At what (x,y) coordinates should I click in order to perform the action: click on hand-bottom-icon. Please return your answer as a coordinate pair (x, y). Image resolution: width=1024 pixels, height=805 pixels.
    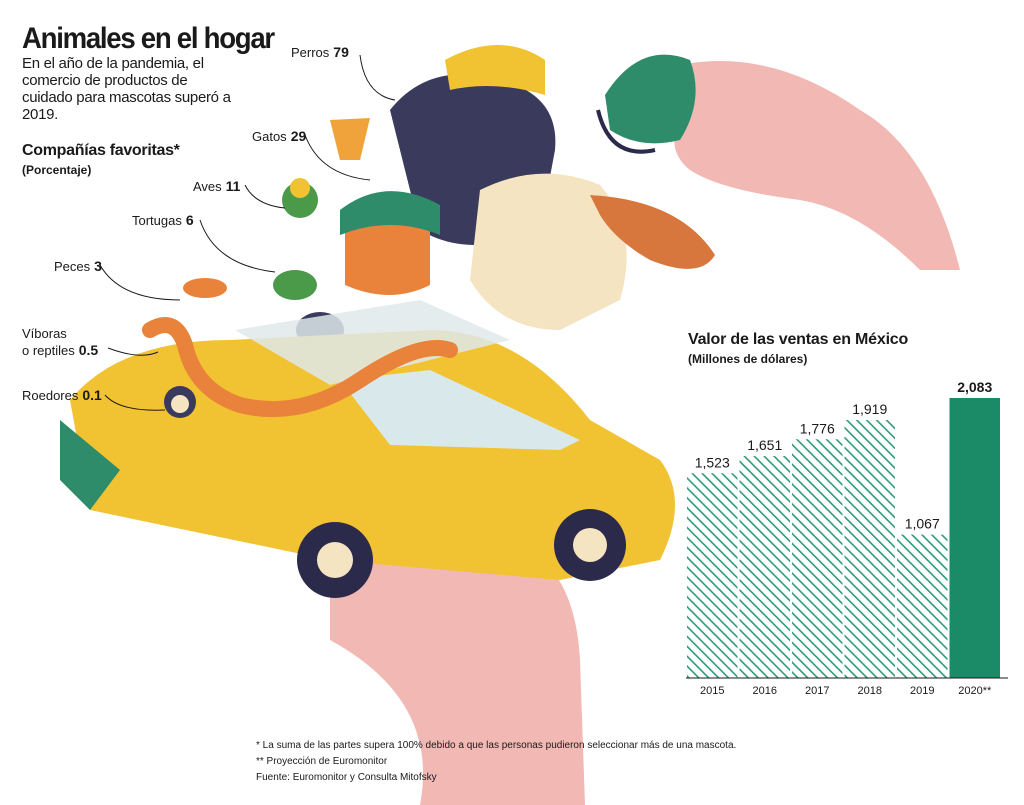
    Looking at the image, I should click on (457, 665).